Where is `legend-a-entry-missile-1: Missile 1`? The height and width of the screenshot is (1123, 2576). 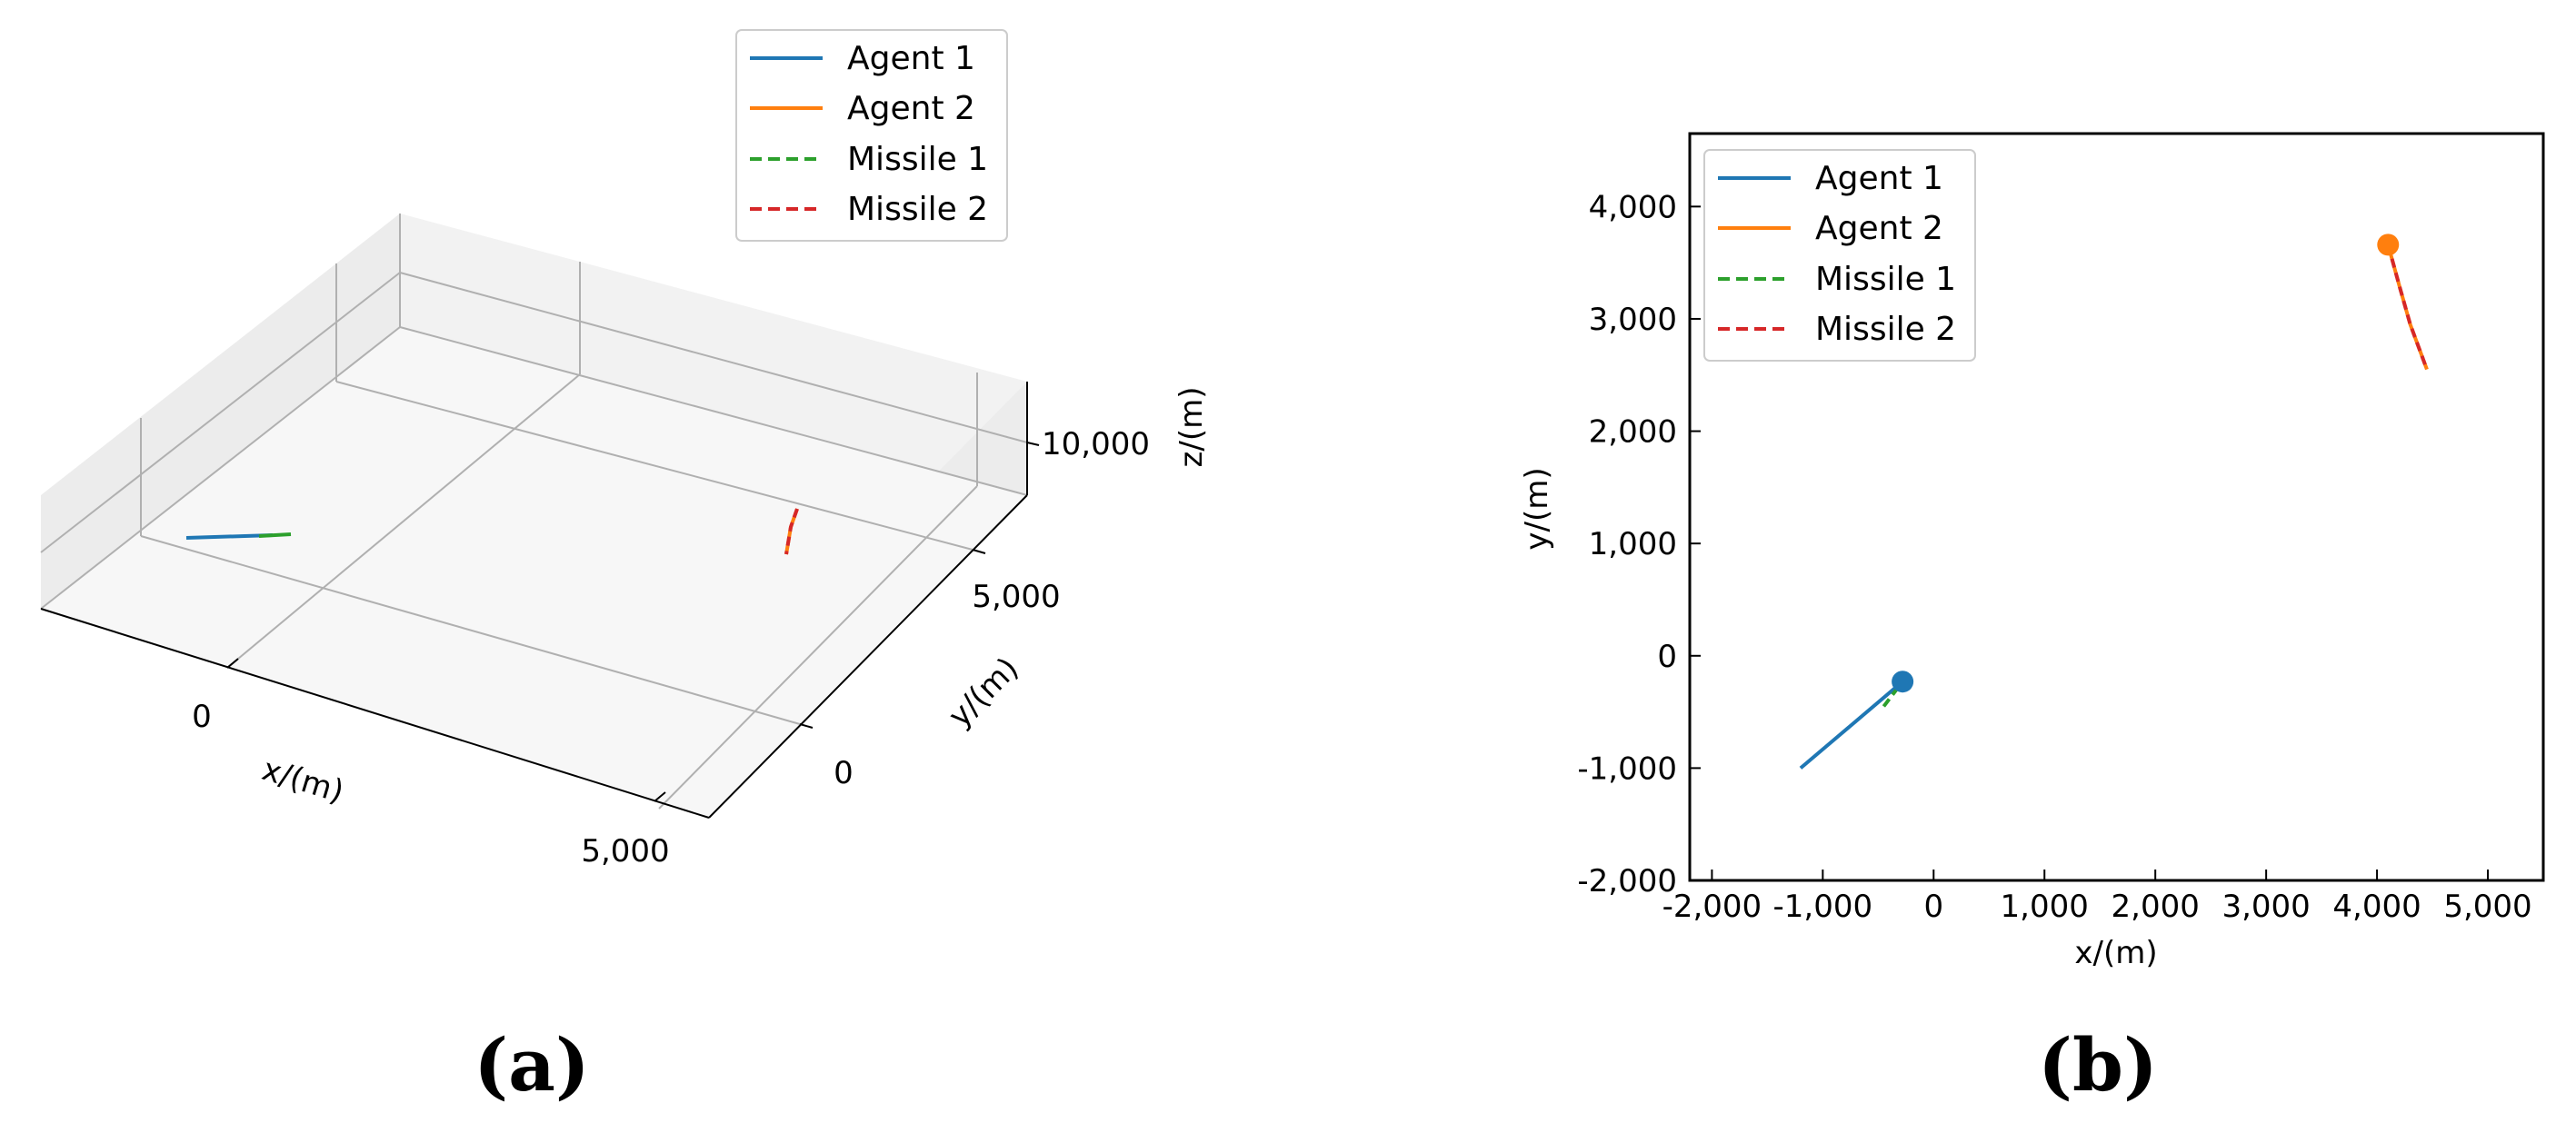 legend-a-entry-missile-1: Missile 1 is located at coordinates (869, 159).